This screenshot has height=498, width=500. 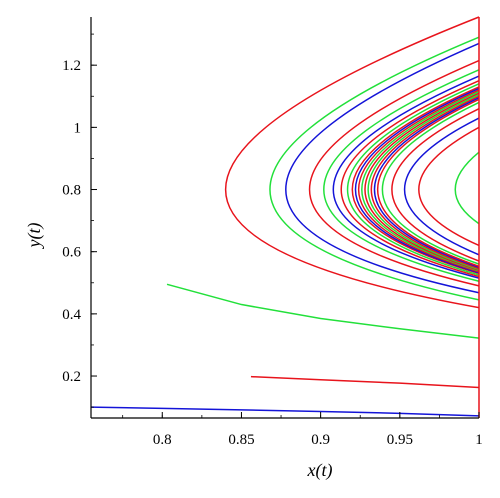 What do you see at coordinates (162, 440) in the screenshot?
I see `x-tick-label: 0.8` at bounding box center [162, 440].